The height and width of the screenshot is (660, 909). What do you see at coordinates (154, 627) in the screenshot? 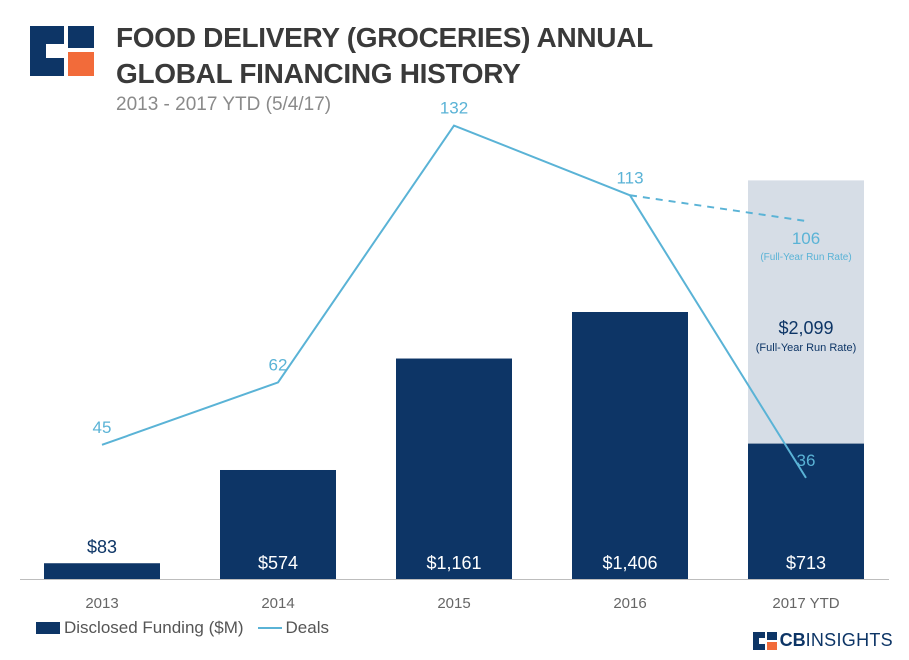
I see `legend-label-funding: Disclosed Funding ($M)` at bounding box center [154, 627].